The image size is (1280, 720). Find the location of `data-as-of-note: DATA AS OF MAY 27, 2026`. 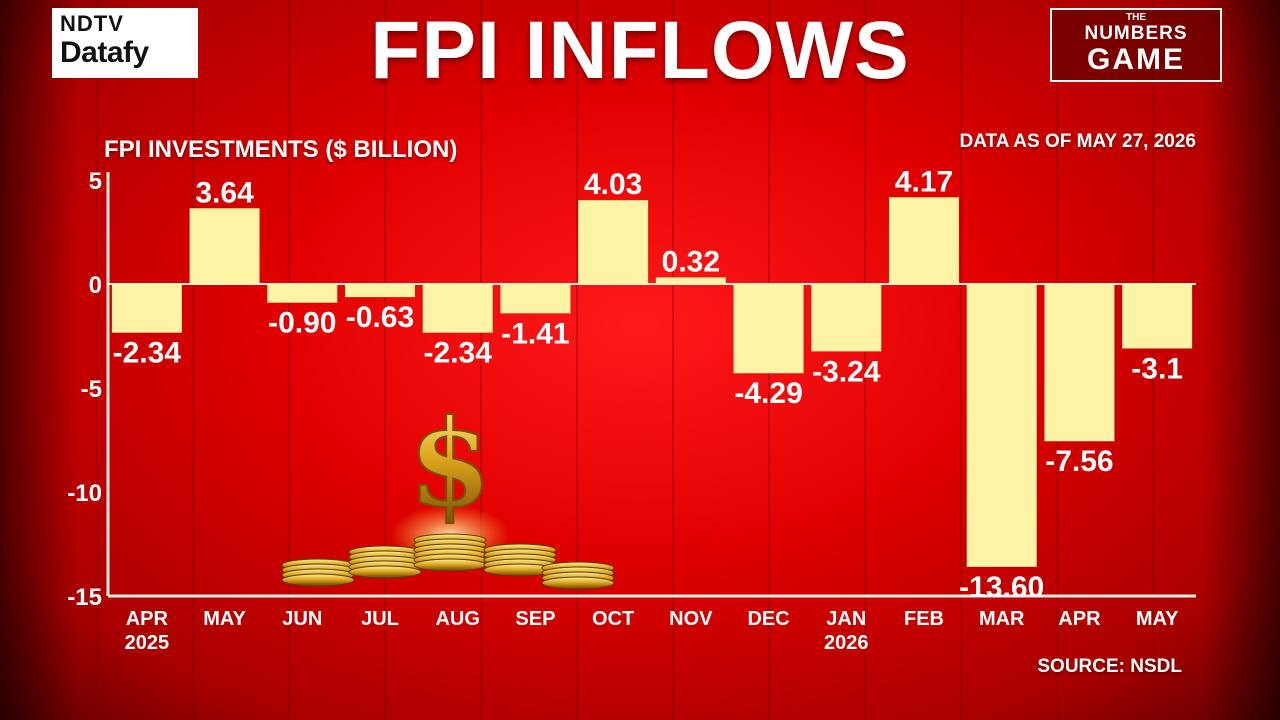

data-as-of-note: DATA AS OF MAY 27, 2026 is located at coordinates (1077, 141).